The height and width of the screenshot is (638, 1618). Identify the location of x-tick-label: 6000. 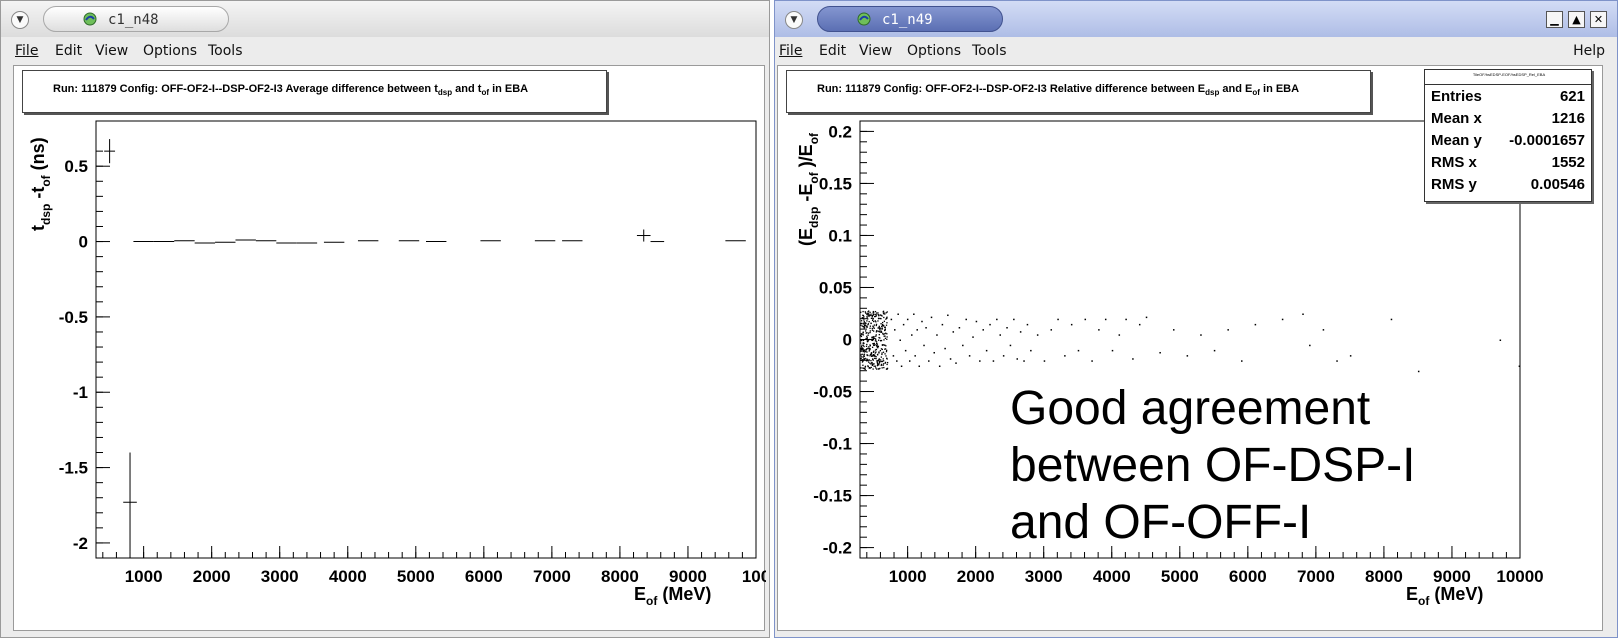
(1248, 576).